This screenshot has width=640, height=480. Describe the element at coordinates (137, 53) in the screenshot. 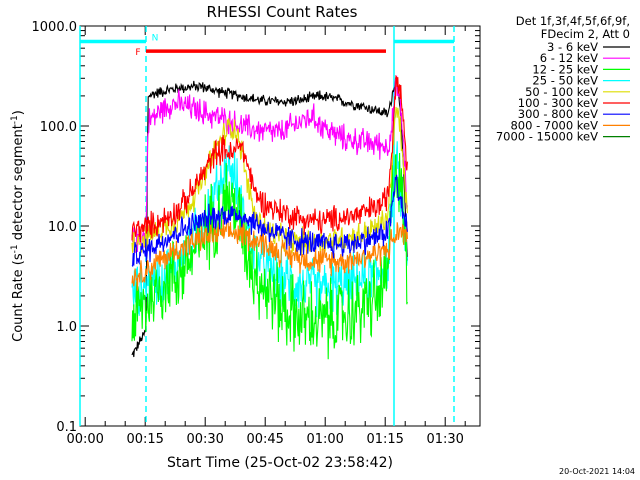

I see `annotation-label: F` at that location.